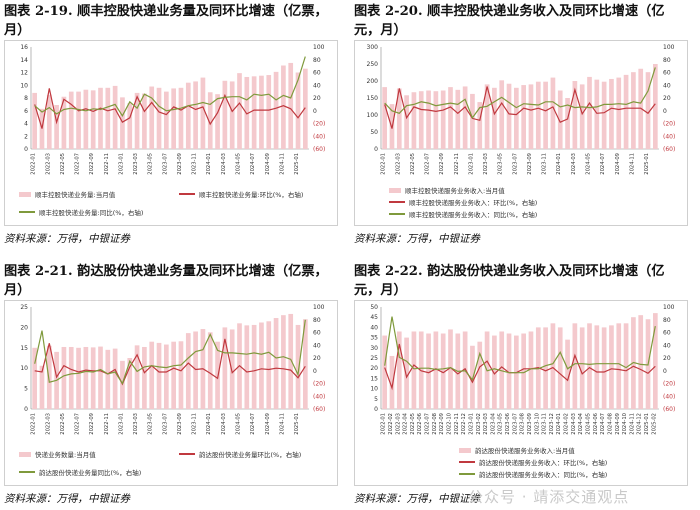 The width and height of the screenshot is (700, 510). Describe the element at coordinates (374, 358) in the screenshot. I see `left-tick-label: 25` at that location.